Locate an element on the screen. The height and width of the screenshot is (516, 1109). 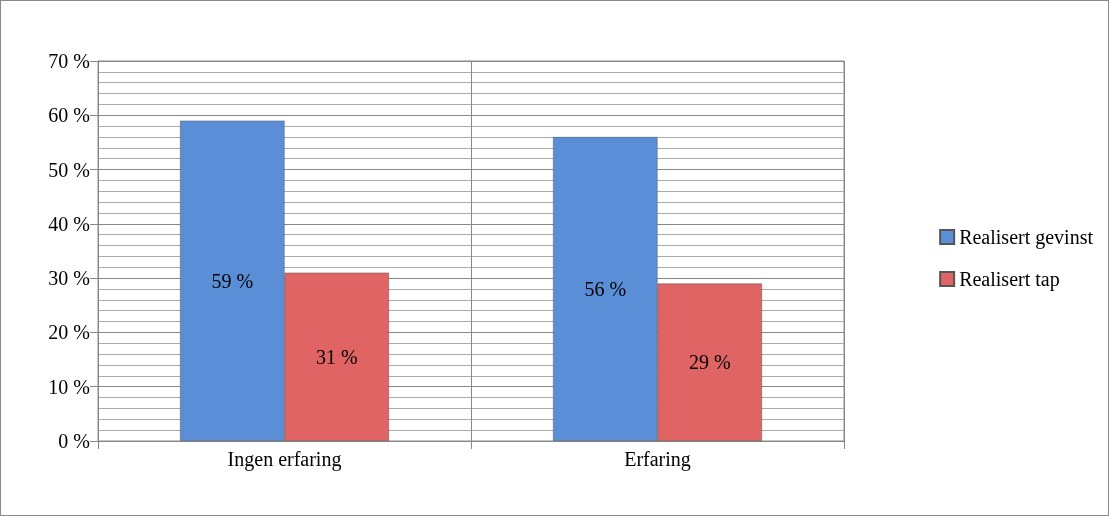
data-label: 59 % is located at coordinates (232, 280).